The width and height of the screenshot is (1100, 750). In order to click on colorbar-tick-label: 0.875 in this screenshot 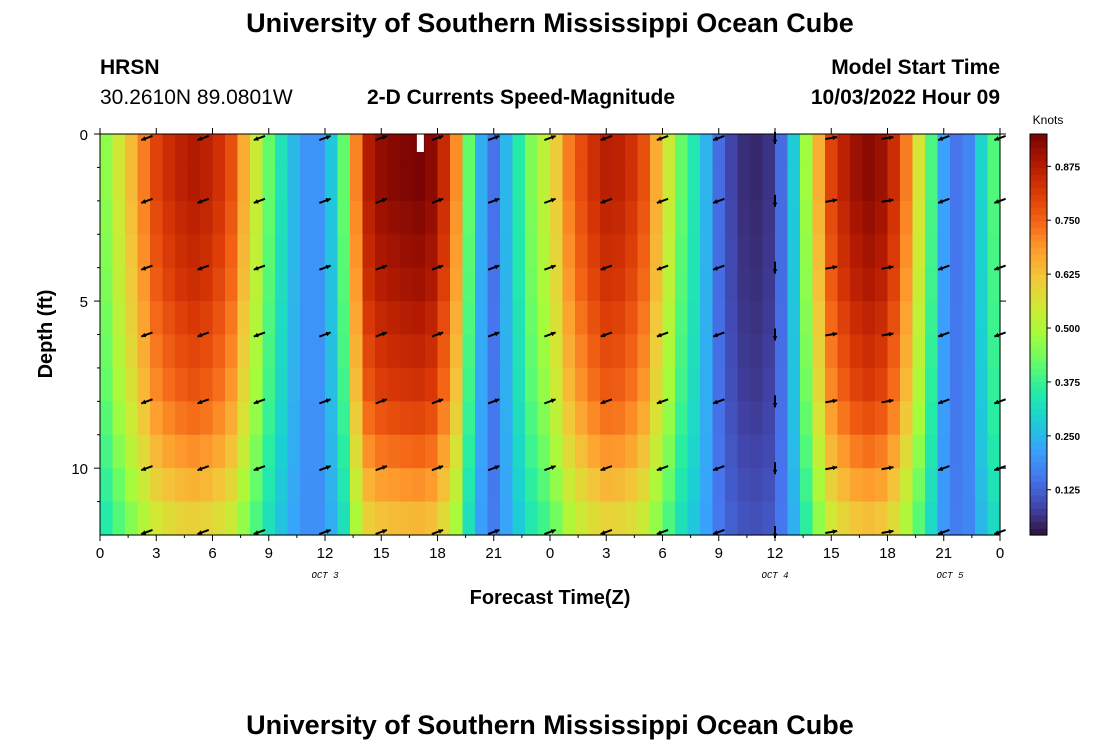, I will do `click(1067, 167)`.